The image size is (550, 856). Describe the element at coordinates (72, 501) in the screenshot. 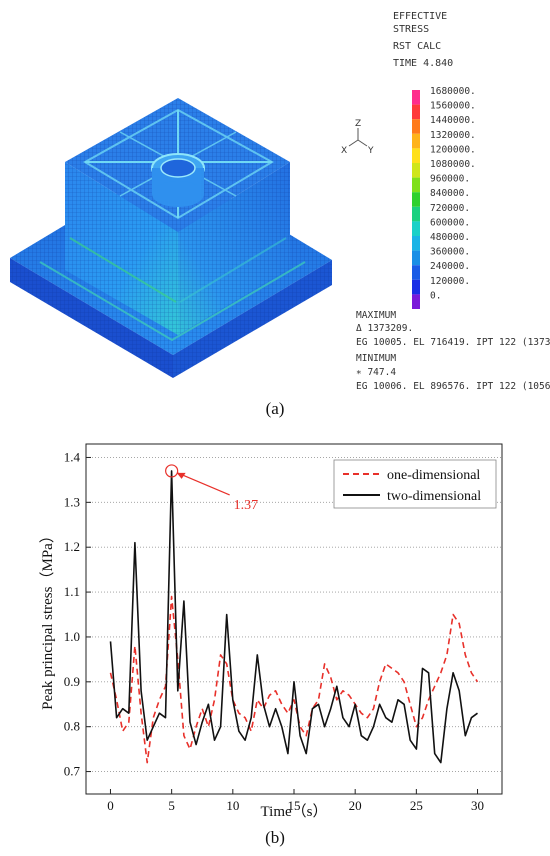

I see `y-tick-label: 1.3` at that location.